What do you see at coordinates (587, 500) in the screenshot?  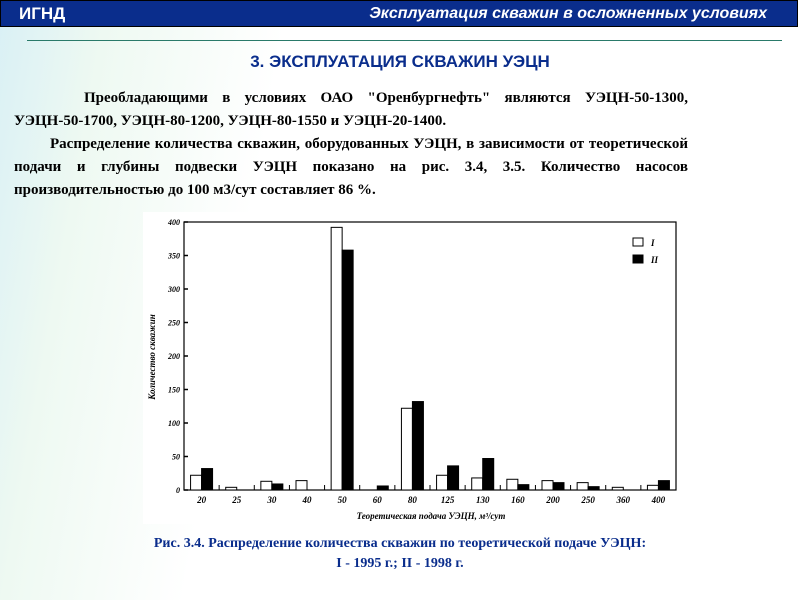 I see `x-tick-label: 250` at bounding box center [587, 500].